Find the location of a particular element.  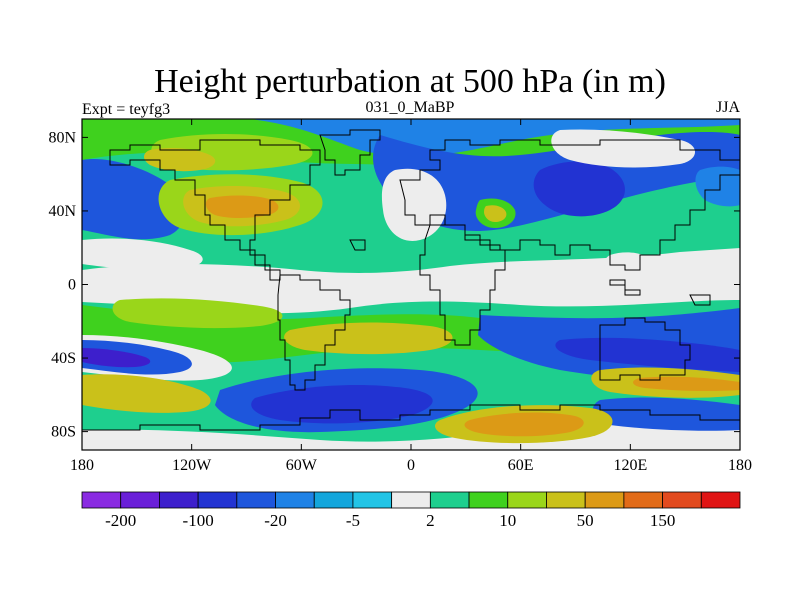

coastline-north-america is located at coordinates (215, 210).